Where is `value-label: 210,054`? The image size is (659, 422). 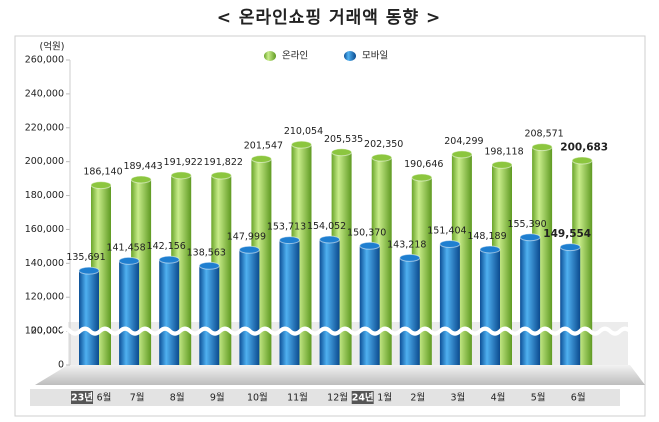 value-label: 210,054 is located at coordinates (303, 131).